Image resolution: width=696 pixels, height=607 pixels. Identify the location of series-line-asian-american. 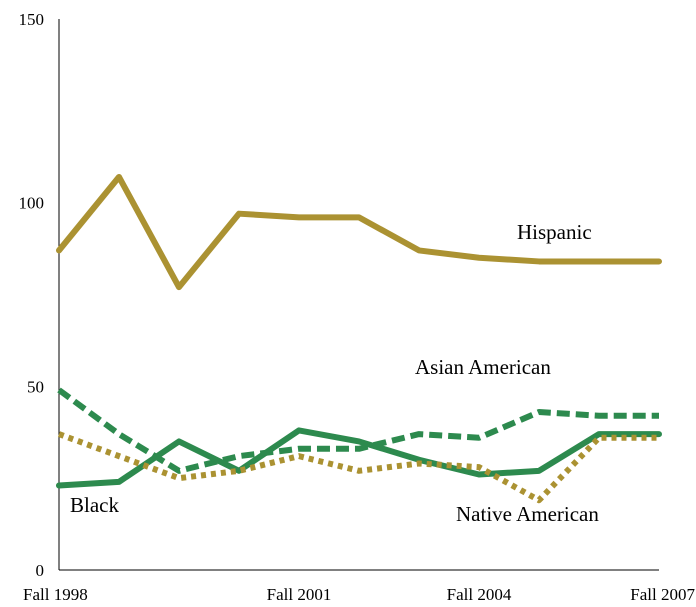
(358, 430).